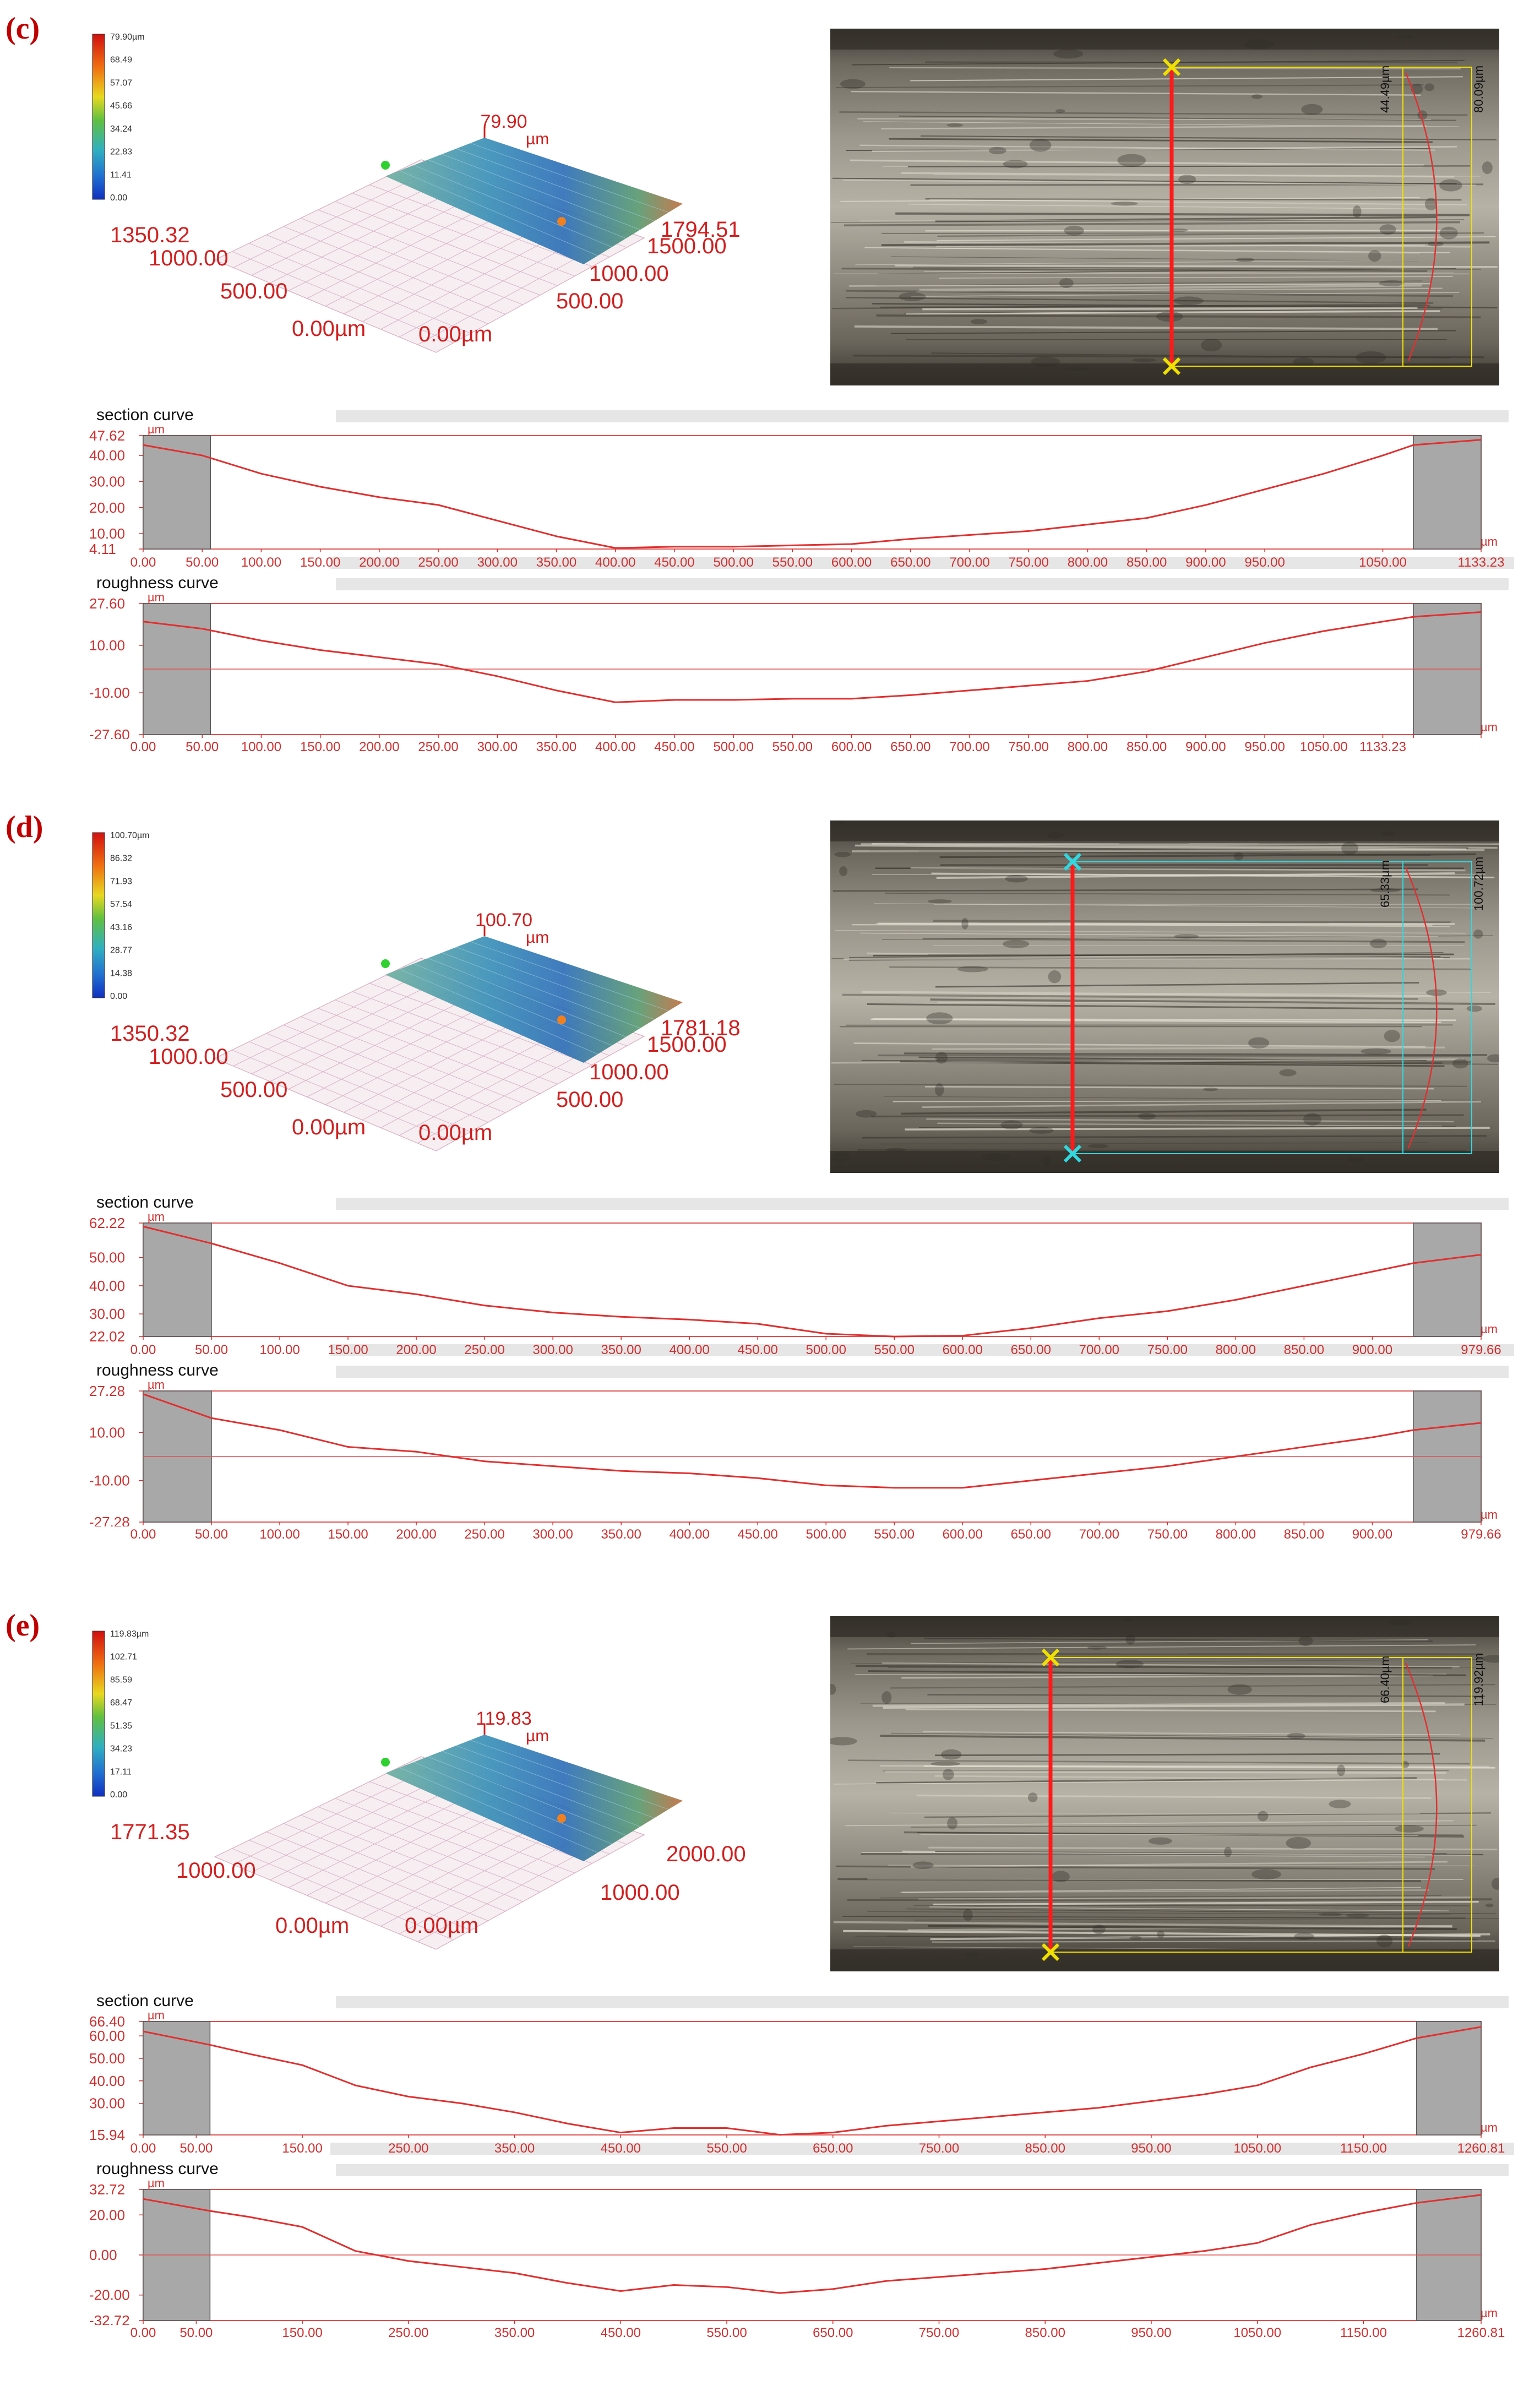  Describe the element at coordinates (150, 235) in the screenshot. I see `axis-left-label: 1350.32` at that location.